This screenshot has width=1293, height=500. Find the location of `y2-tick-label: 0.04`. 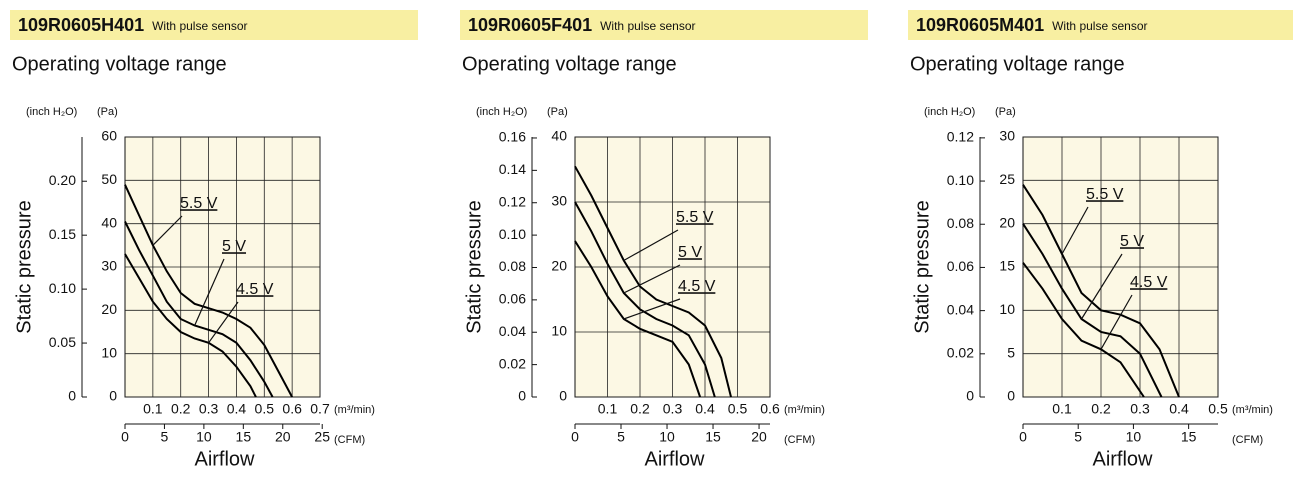

y2-tick-label: 0.04 is located at coordinates (512, 331).